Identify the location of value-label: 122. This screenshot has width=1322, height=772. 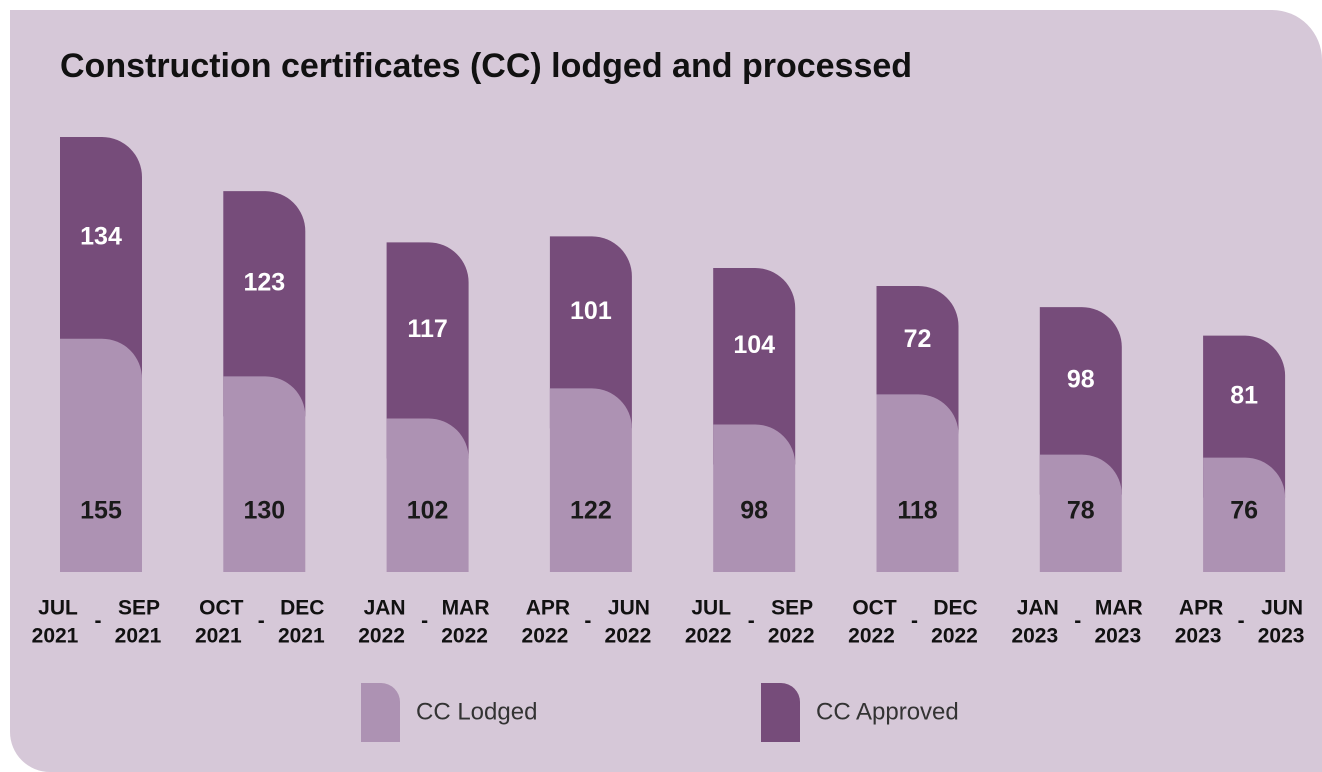
(591, 511).